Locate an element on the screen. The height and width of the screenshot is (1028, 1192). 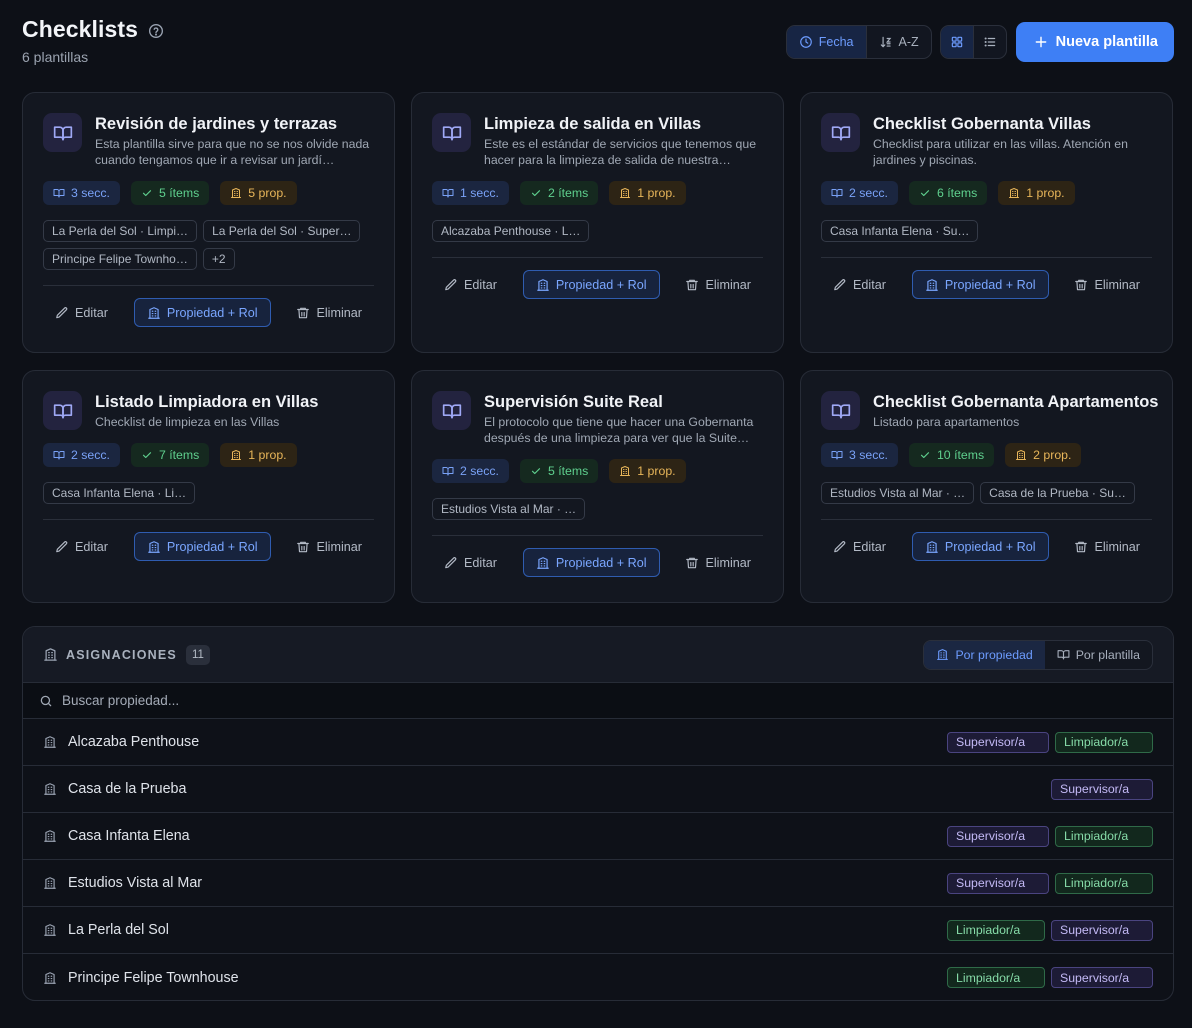
card-title: Revisión de jardines y terrazas is located at coordinates (216, 124).